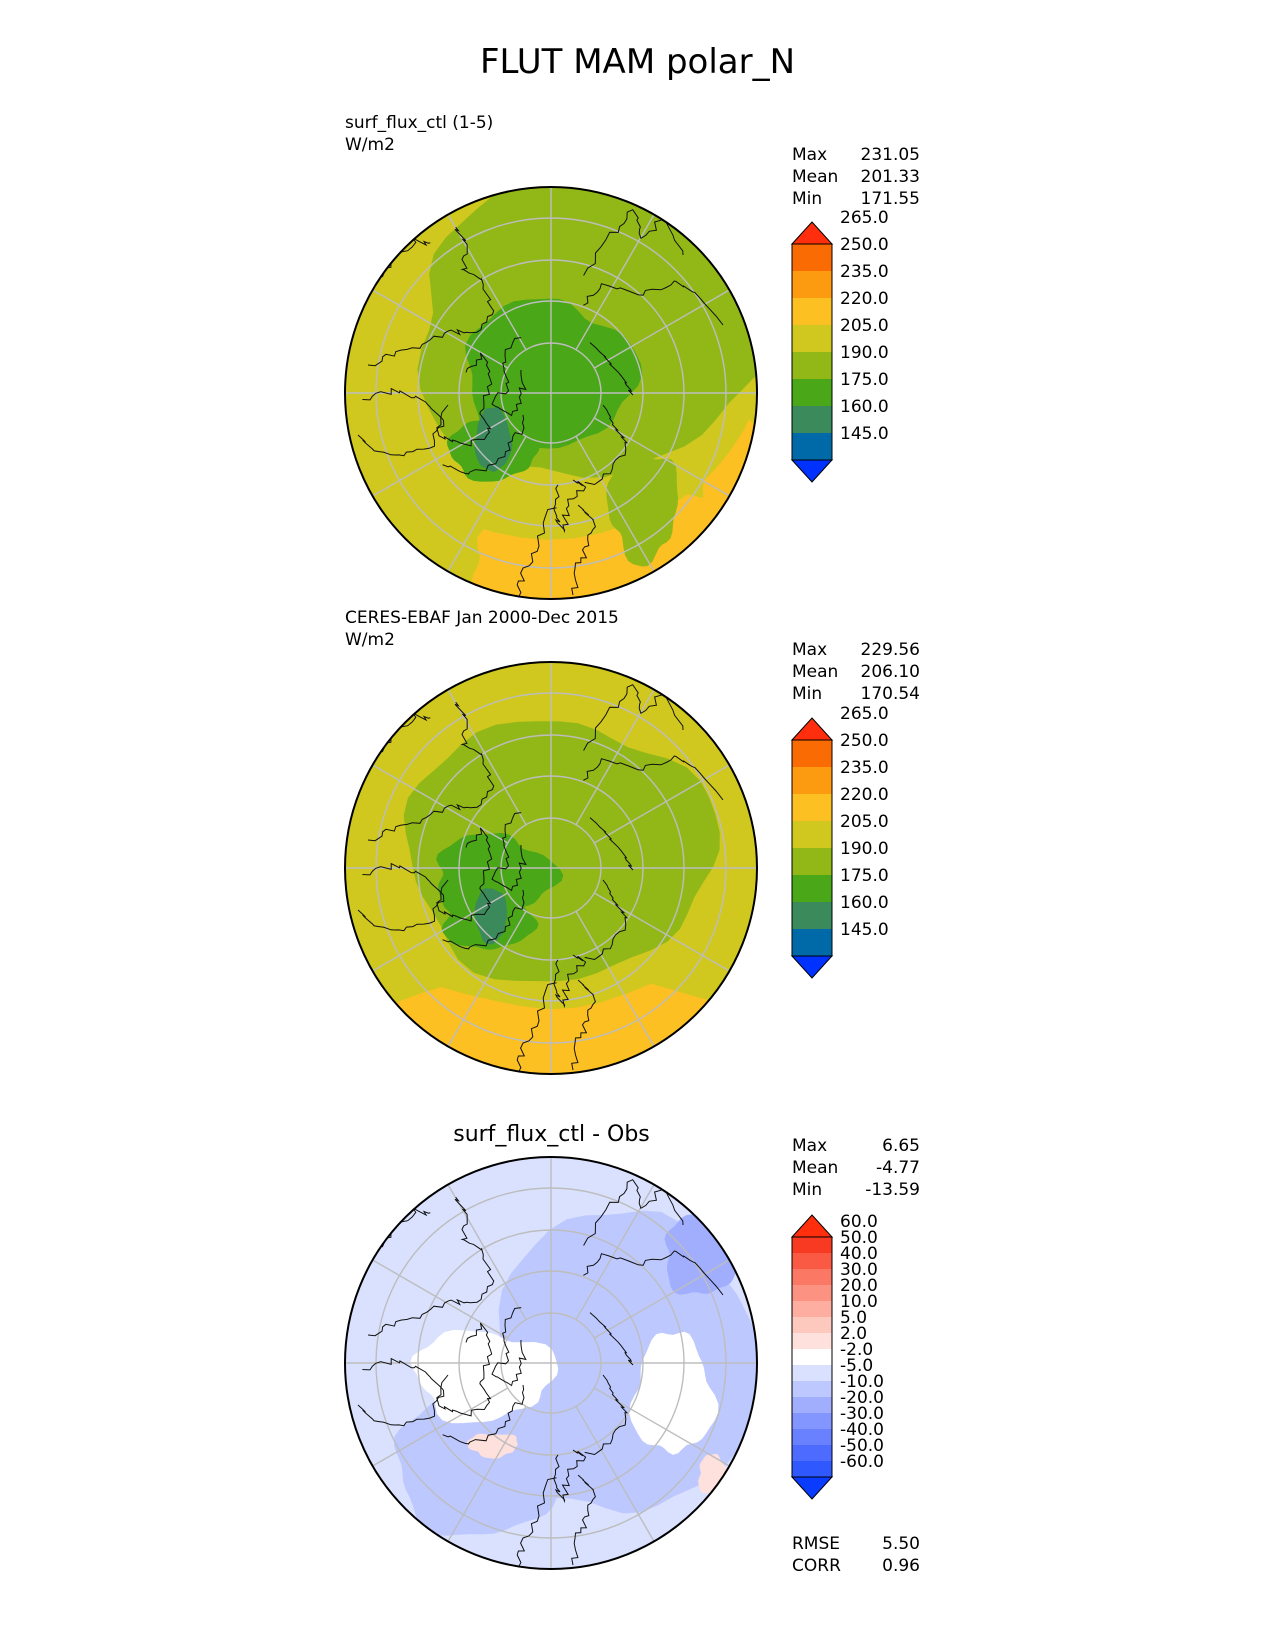  What do you see at coordinates (890, 650) in the screenshot?
I see `stat-max-value: 229.56` at bounding box center [890, 650].